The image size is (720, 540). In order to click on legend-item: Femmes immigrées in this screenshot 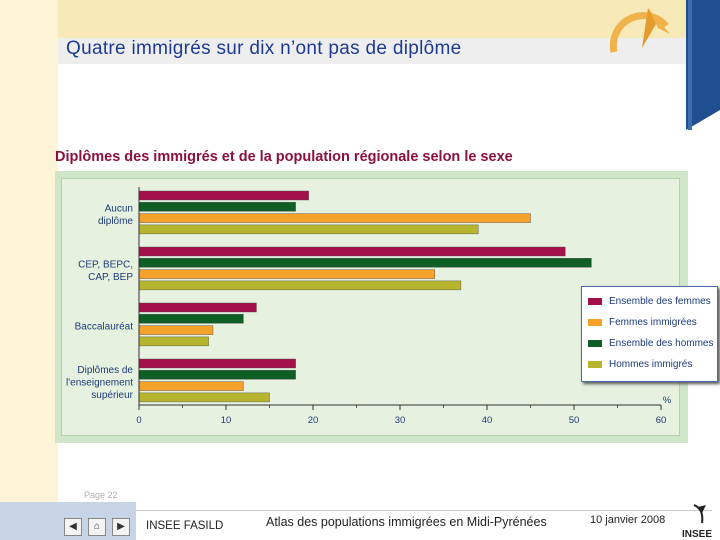, I will do `click(642, 322)`.